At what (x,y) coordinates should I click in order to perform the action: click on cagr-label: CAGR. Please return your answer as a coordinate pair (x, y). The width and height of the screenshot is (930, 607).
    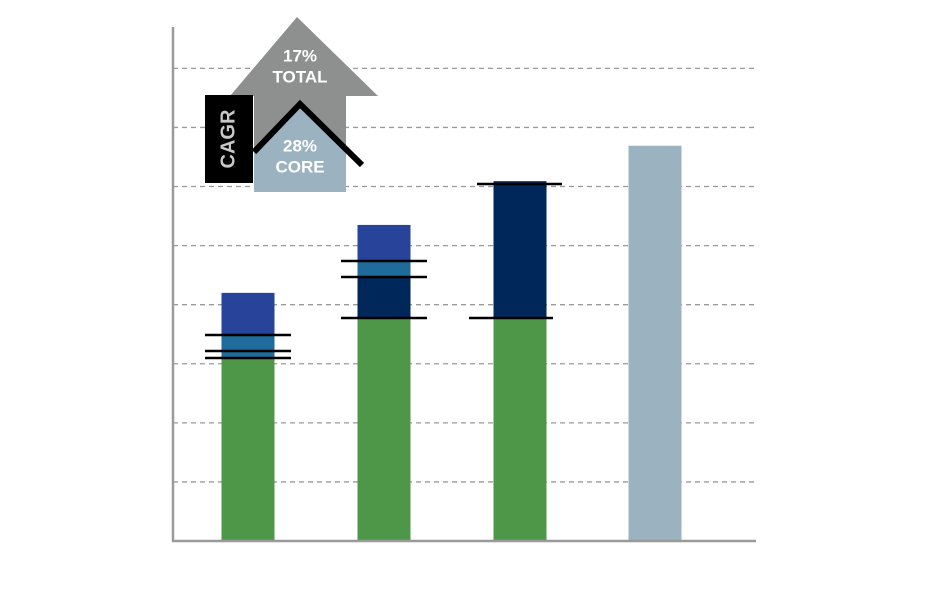
    Looking at the image, I should click on (228, 138).